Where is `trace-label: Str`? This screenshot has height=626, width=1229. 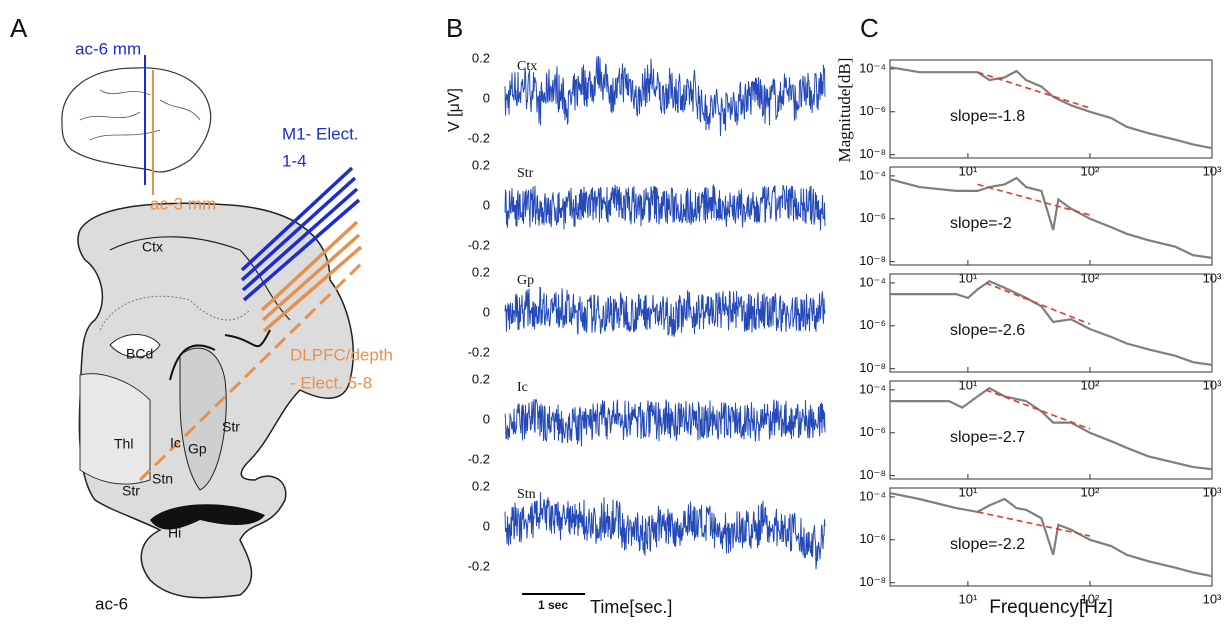 trace-label: Str is located at coordinates (525, 173).